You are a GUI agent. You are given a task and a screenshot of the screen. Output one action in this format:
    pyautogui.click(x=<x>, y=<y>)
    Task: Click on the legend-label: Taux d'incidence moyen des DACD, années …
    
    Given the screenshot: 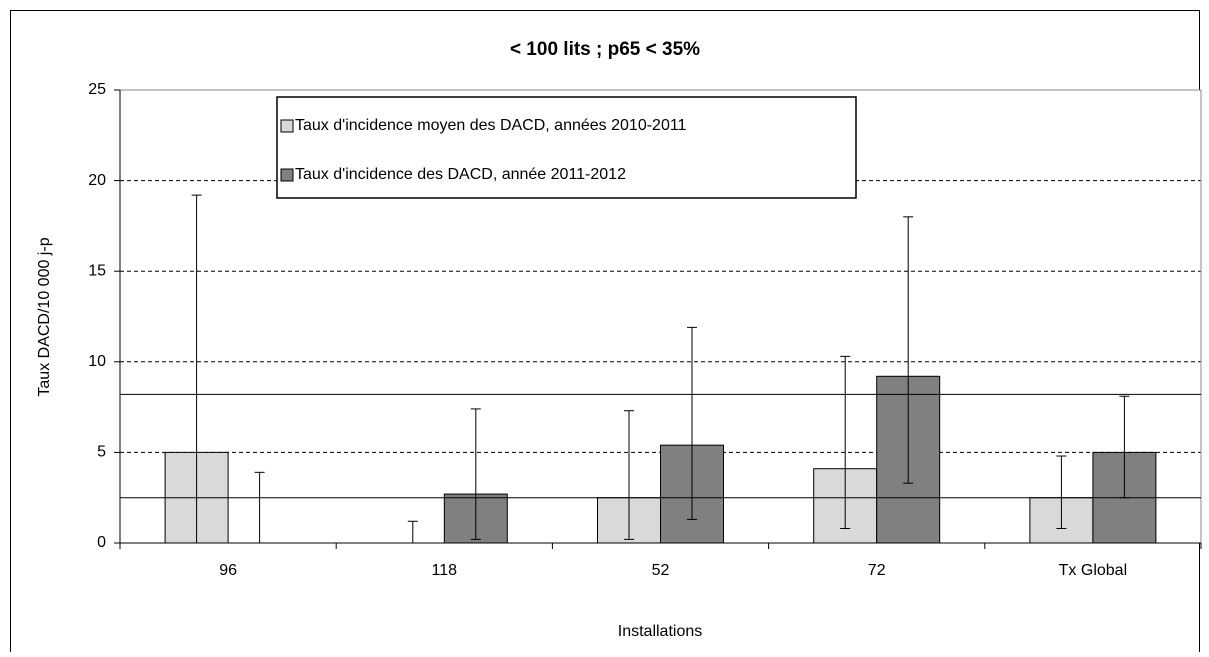 What is the action you would take?
    pyautogui.click(x=491, y=125)
    